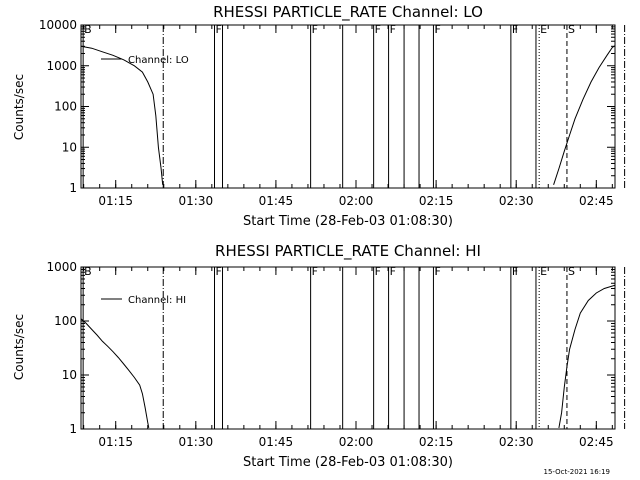 The image size is (640, 480). I want to click on panel-0-event-label-6: F, so click(378, 29).